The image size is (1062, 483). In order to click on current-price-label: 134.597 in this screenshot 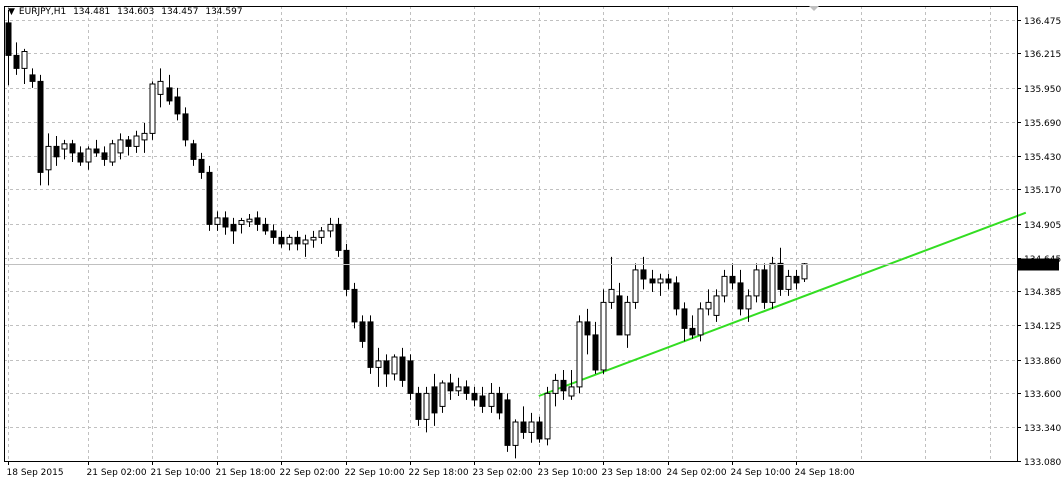, I will do `click(1038, 264)`.